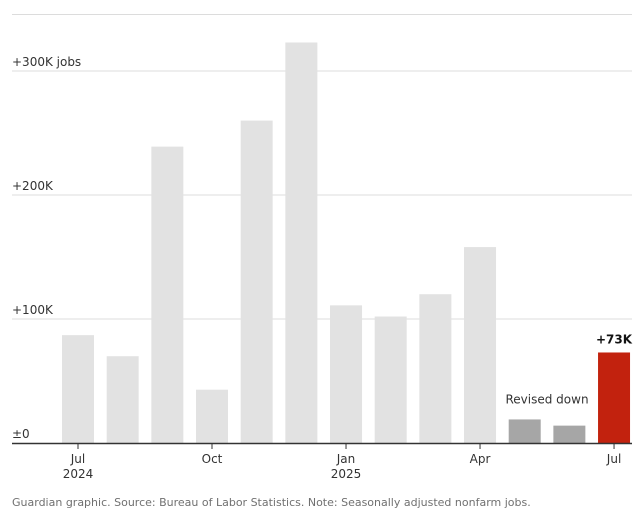 The image size is (640, 519). Describe the element at coordinates (33, 186) in the screenshot. I see `y-tick-label: +200K` at that location.